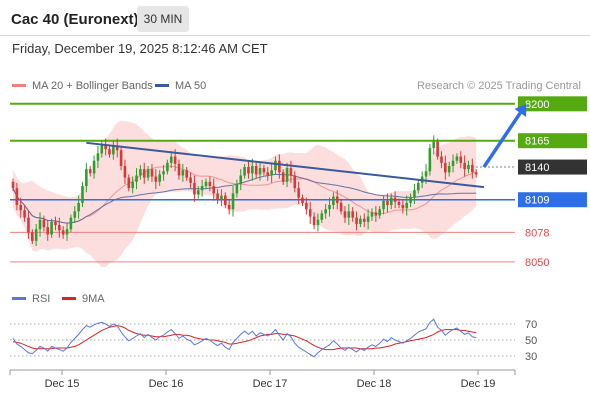 The image size is (590, 400). I want to click on level-label-8200: 8200, so click(537, 105).